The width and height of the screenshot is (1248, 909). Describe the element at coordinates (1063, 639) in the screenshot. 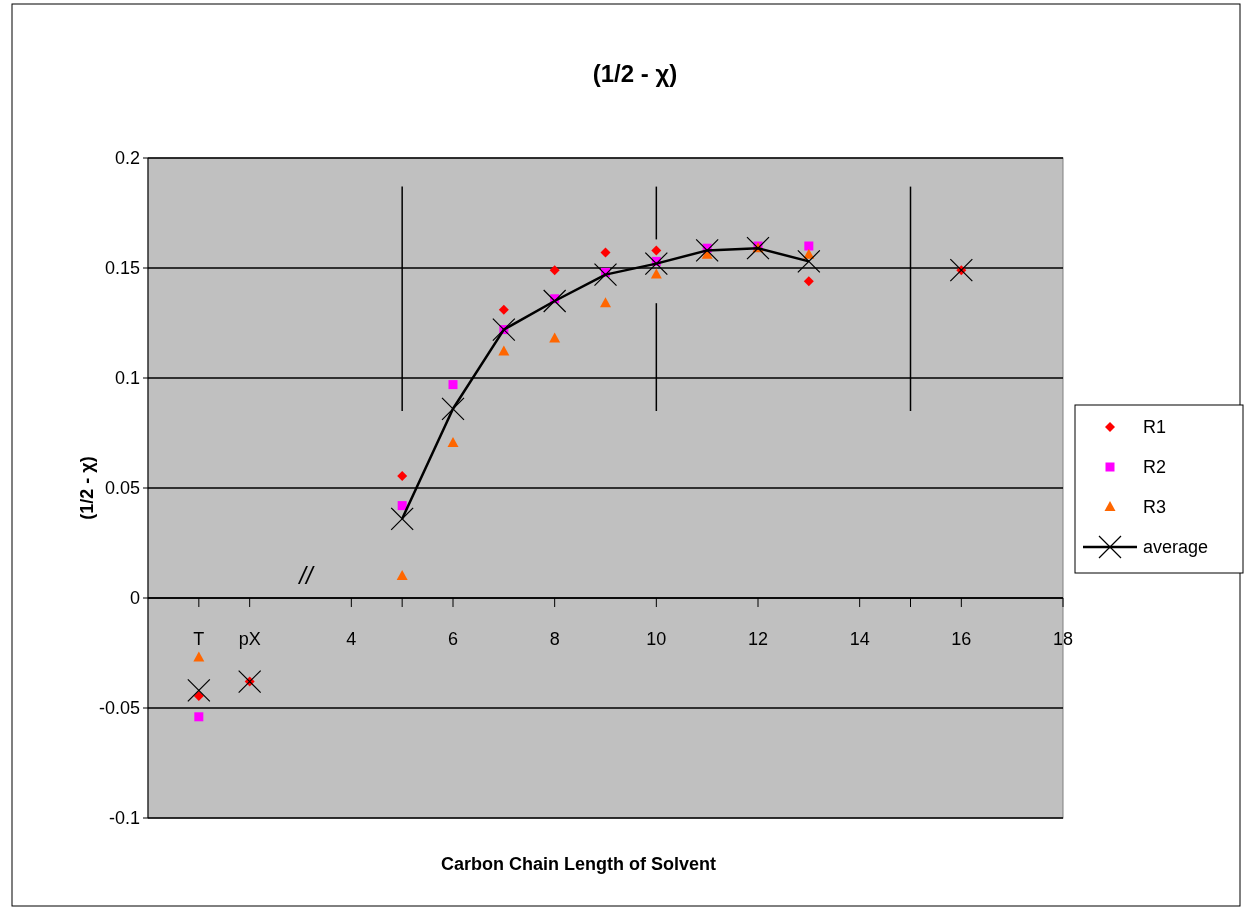

I see `x-tick-label: 18` at that location.